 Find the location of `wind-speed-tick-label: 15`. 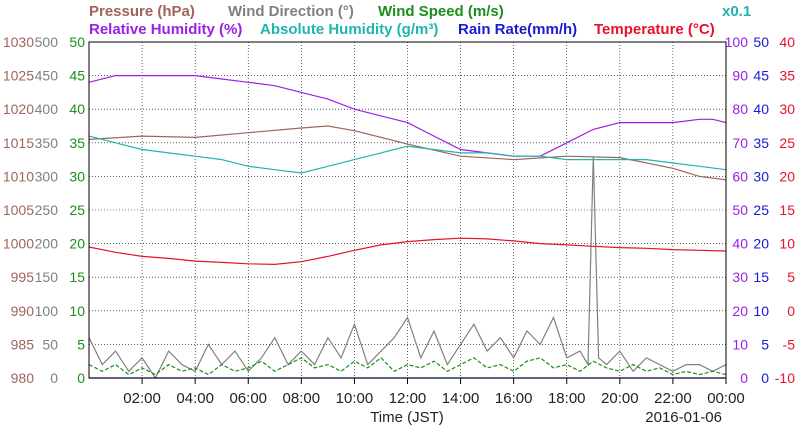

wind-speed-tick-label: 15 is located at coordinates (77, 277).